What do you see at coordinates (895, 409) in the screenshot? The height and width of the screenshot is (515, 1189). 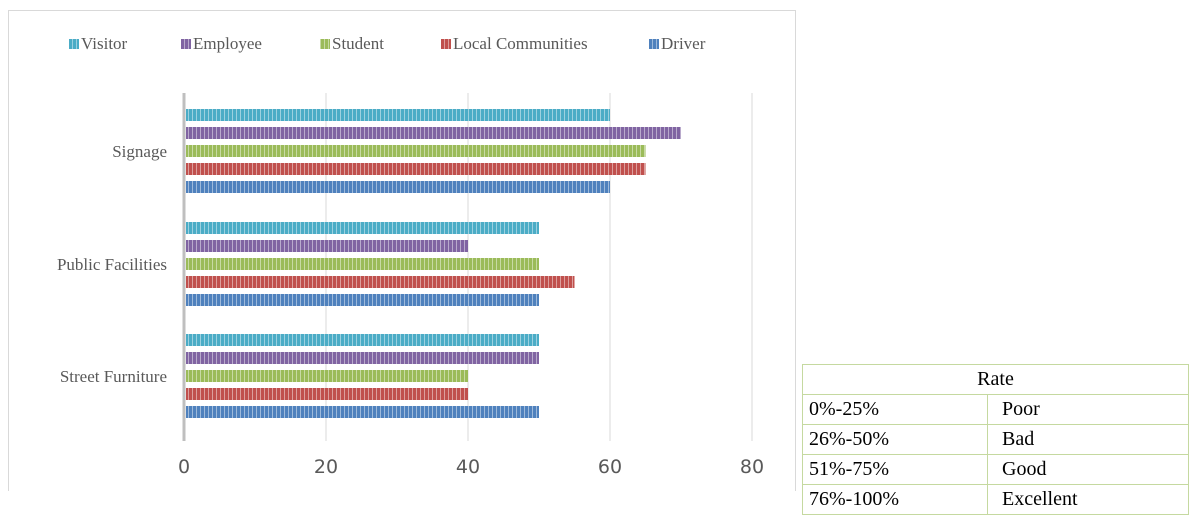 I see `rate-range: 0%-25%` at bounding box center [895, 409].